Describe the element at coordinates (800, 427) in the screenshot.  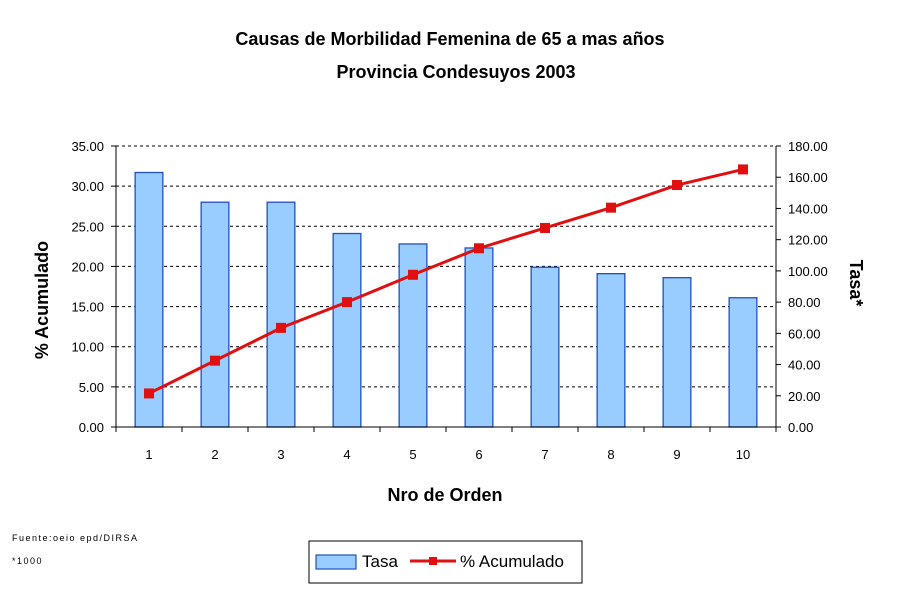
I see `y-right-tick-label: 0.00` at that location.